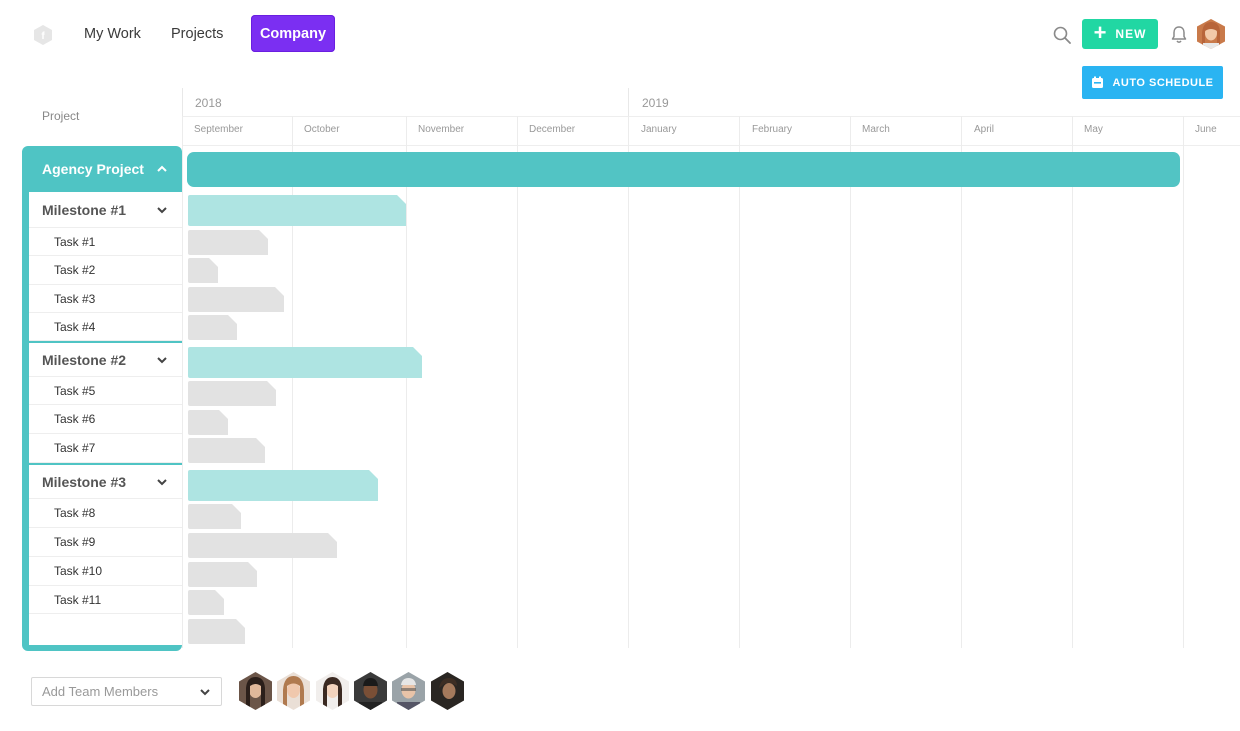 This screenshot has height=731, width=1240. I want to click on milestone-row: Milestone #1, so click(105, 210).